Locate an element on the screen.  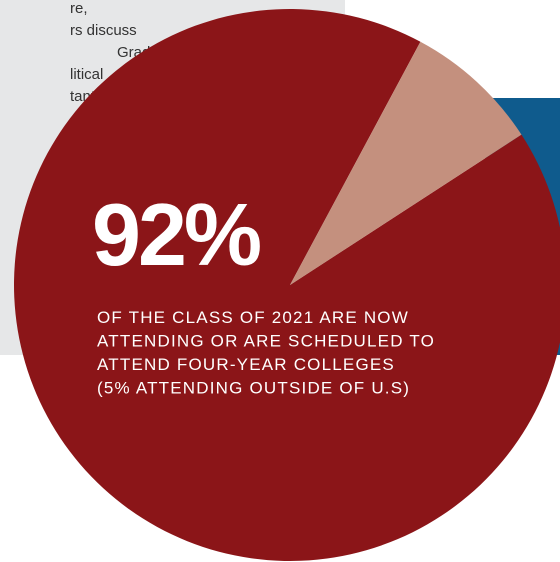
sidebar-line: litical is located at coordinates (86, 74).